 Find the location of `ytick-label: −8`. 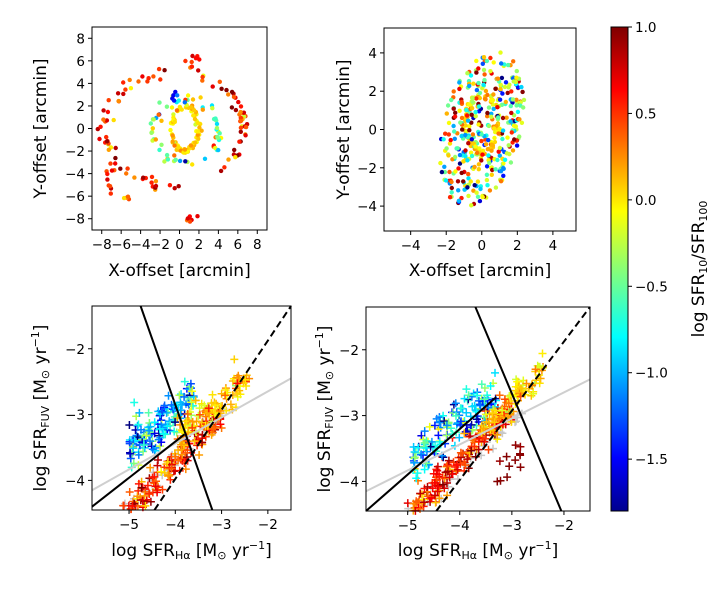

ytick-label: −8 is located at coordinates (75, 220).